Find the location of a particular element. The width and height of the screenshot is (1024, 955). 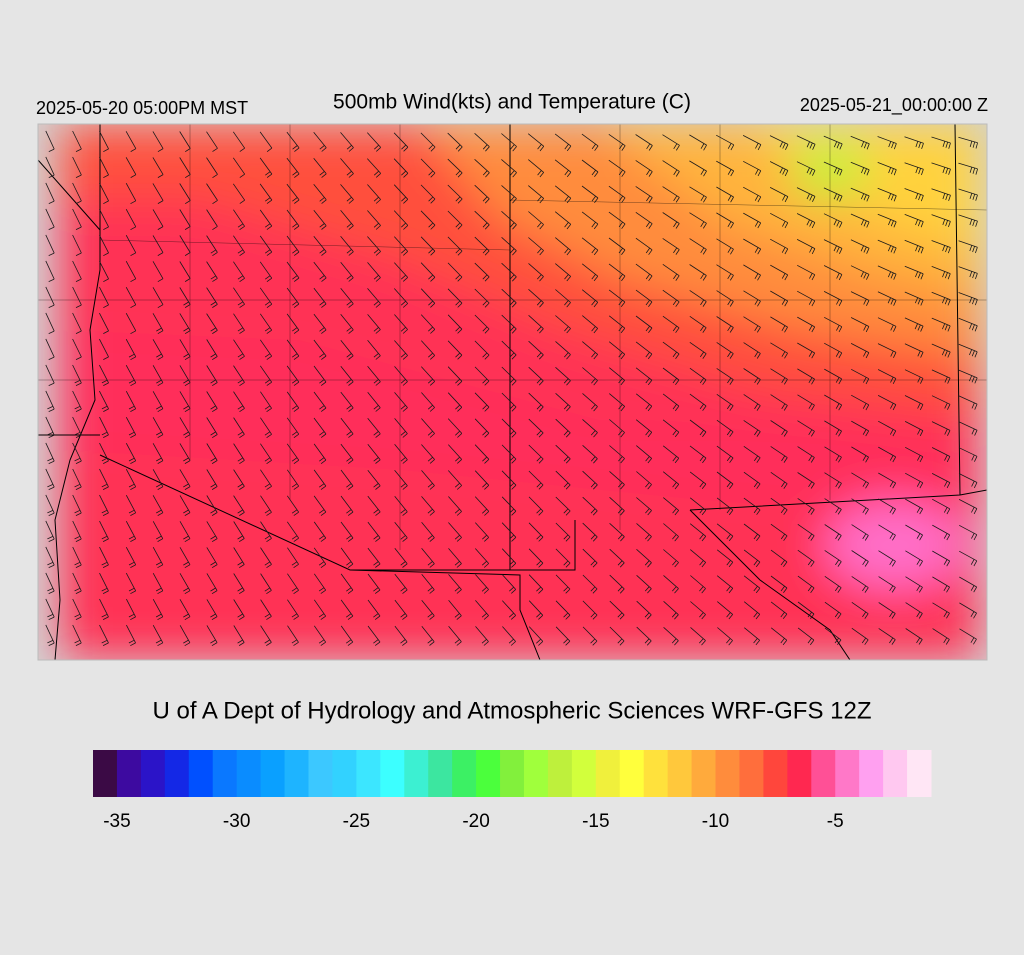

valid-time: 2025-05-21_00:00:00 Z is located at coordinates (894, 105).